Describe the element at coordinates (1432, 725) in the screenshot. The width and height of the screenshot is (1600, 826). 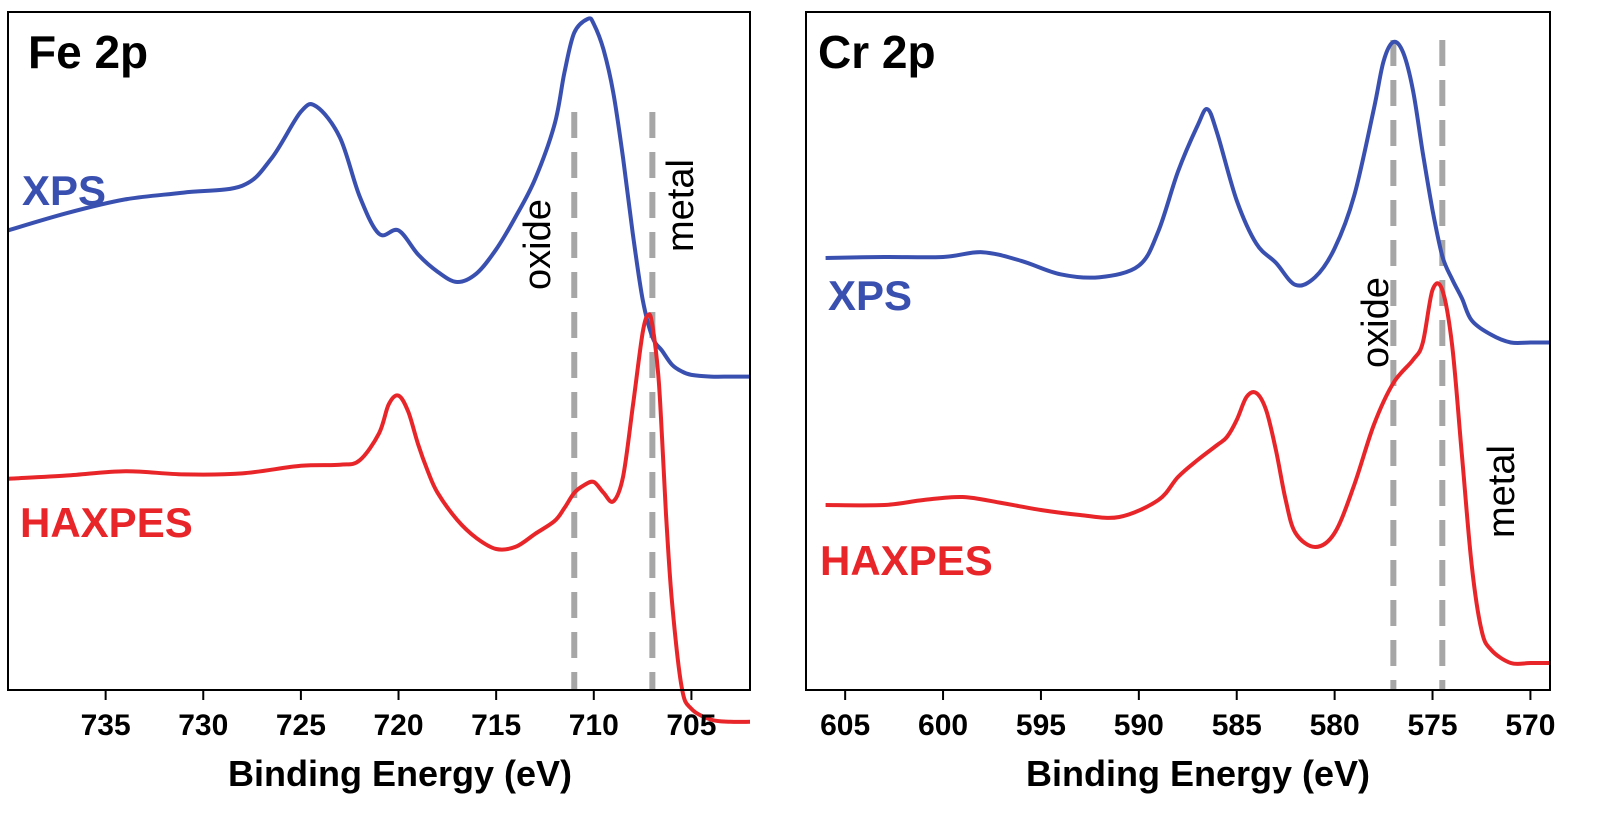
I see `cr-tick-label-575: 575` at that location.